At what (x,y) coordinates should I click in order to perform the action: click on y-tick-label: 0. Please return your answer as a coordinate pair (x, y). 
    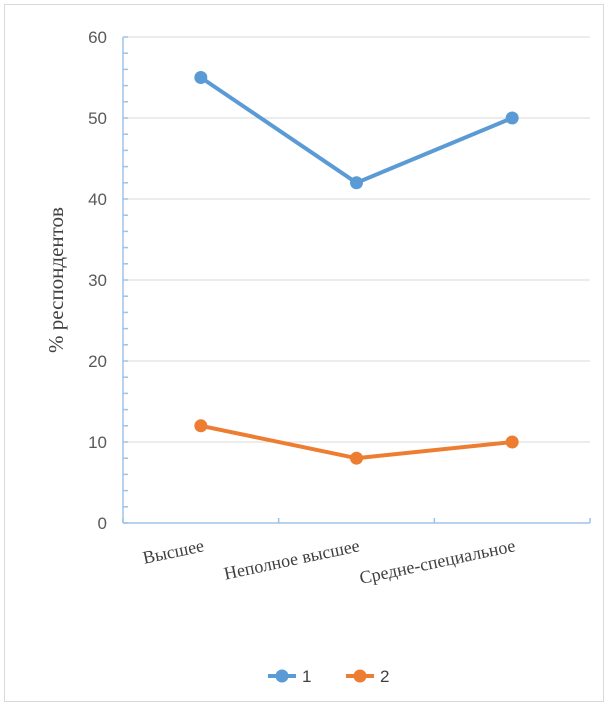
    Looking at the image, I should click on (102, 523).